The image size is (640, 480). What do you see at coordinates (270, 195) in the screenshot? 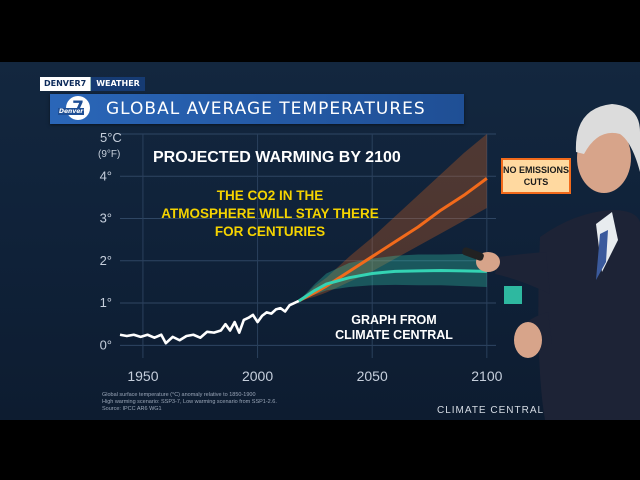
I see `annotation-line-1: THE CO2 IN THE` at bounding box center [270, 195].